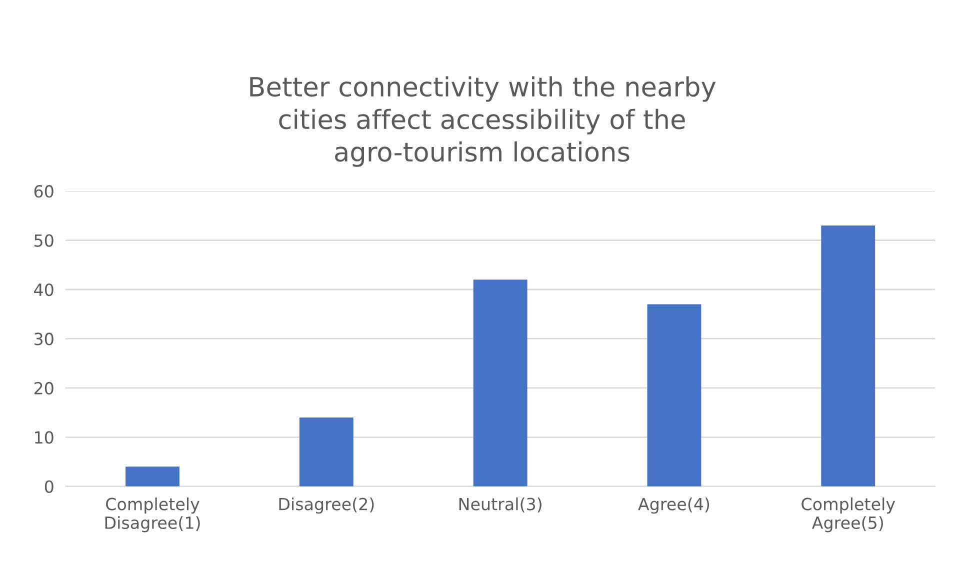 The width and height of the screenshot is (964, 579). What do you see at coordinates (44, 240) in the screenshot?
I see `y-tick-label: 50` at bounding box center [44, 240].